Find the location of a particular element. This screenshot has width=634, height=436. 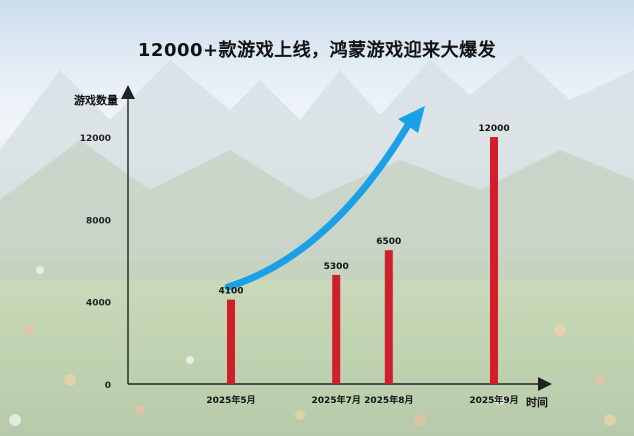

page-title: 12000+款游戏上线，鸿蒙游戏迎来大爆发 is located at coordinates (317, 50).